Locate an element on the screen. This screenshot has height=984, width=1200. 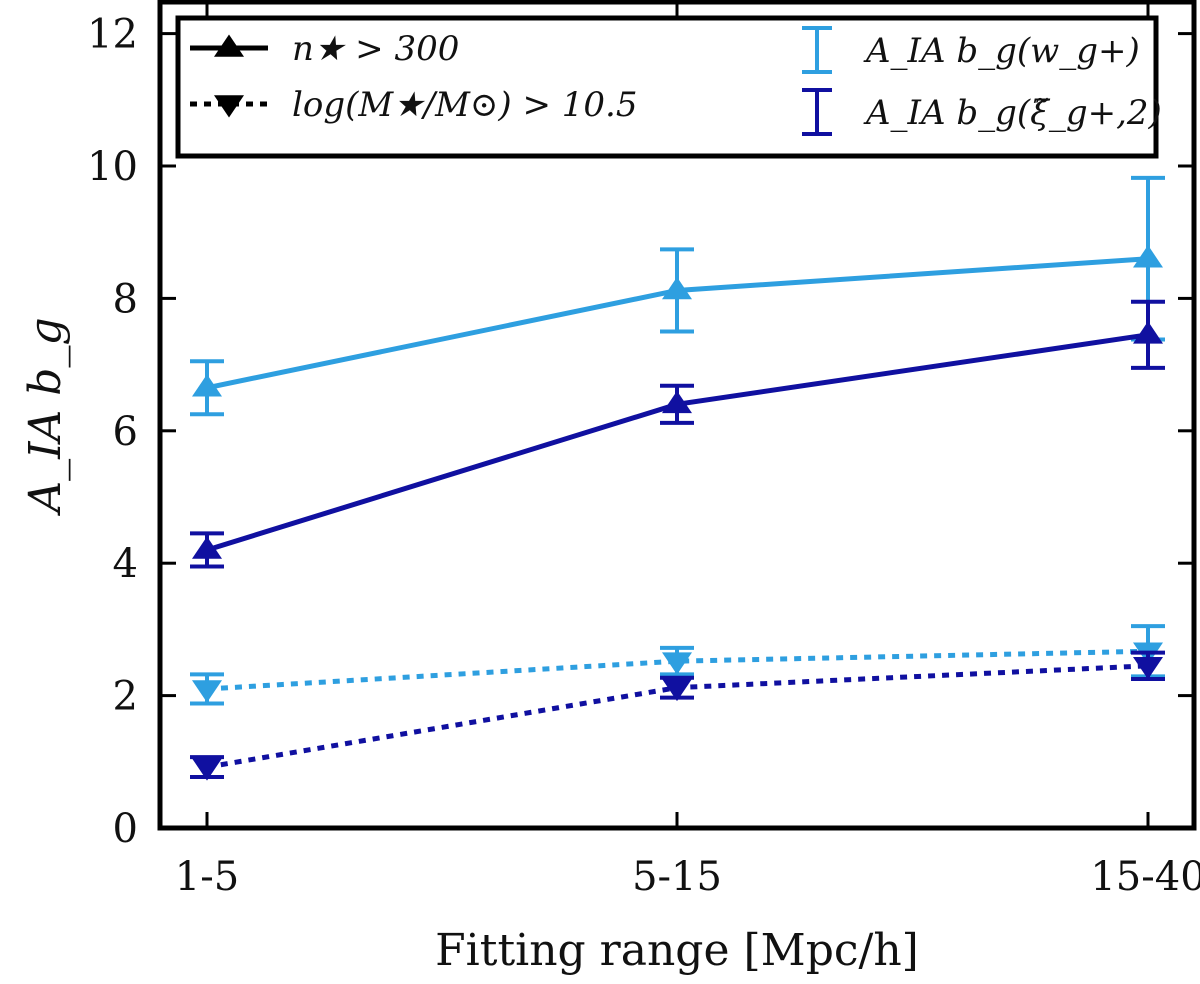
x-tick-label: 1-5 is located at coordinates (207, 877).